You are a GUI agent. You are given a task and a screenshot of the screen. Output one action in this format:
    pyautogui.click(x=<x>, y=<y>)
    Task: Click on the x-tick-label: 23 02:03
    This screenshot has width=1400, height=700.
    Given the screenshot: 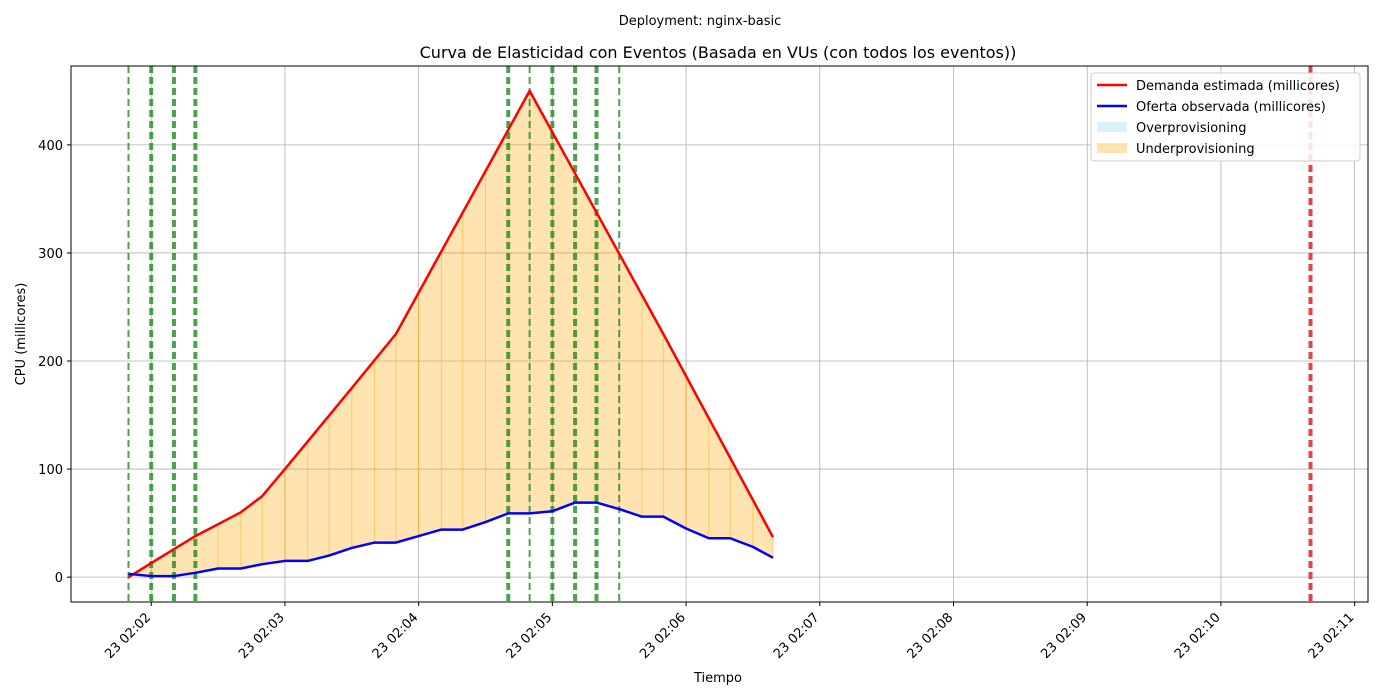 What is the action you would take?
    pyautogui.click(x=262, y=636)
    